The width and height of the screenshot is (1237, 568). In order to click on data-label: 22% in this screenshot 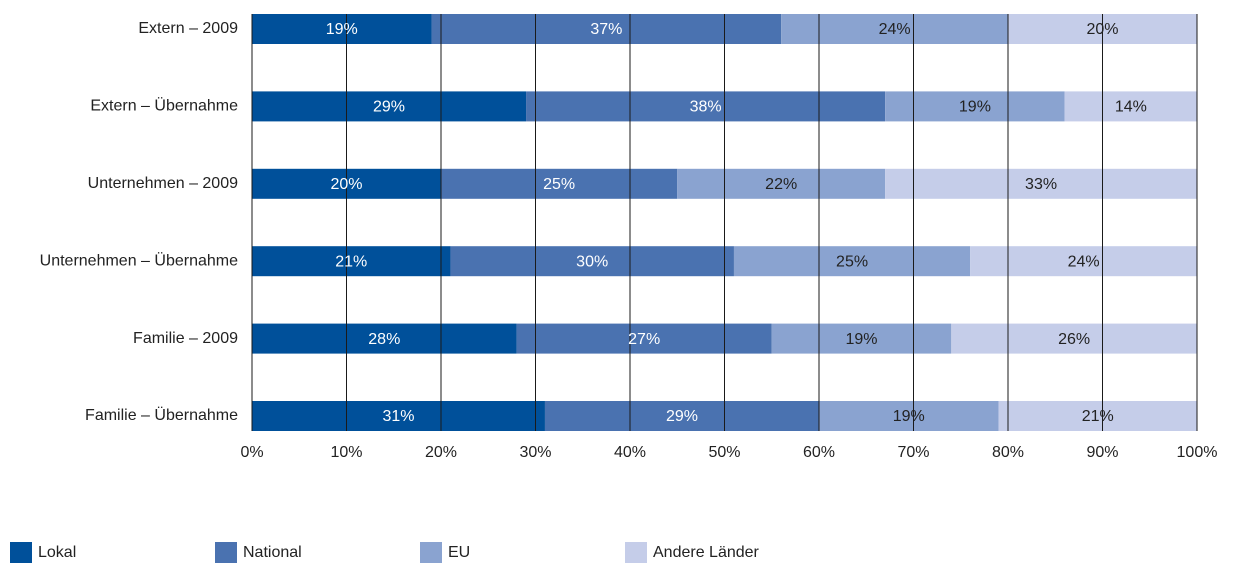, I will do `click(781, 184)`.